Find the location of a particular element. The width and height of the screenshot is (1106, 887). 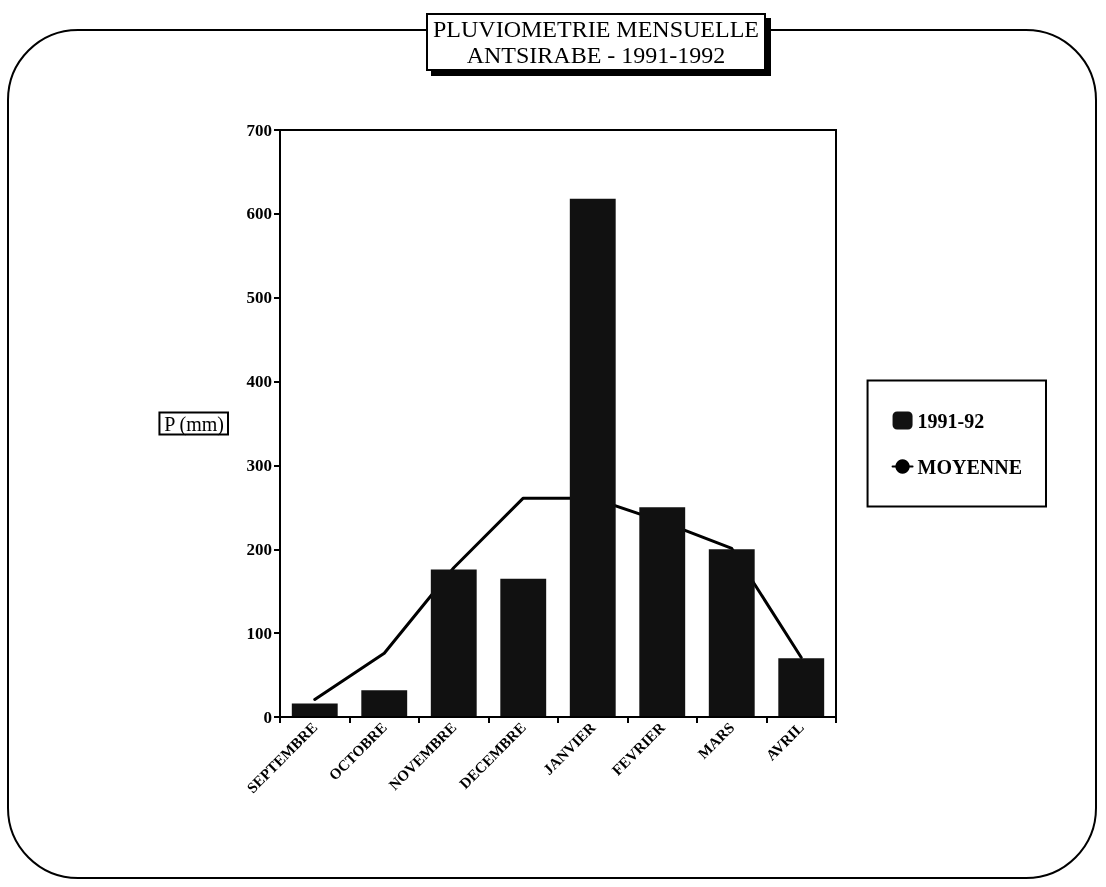

y-tick-label: 400 is located at coordinates (259, 382).